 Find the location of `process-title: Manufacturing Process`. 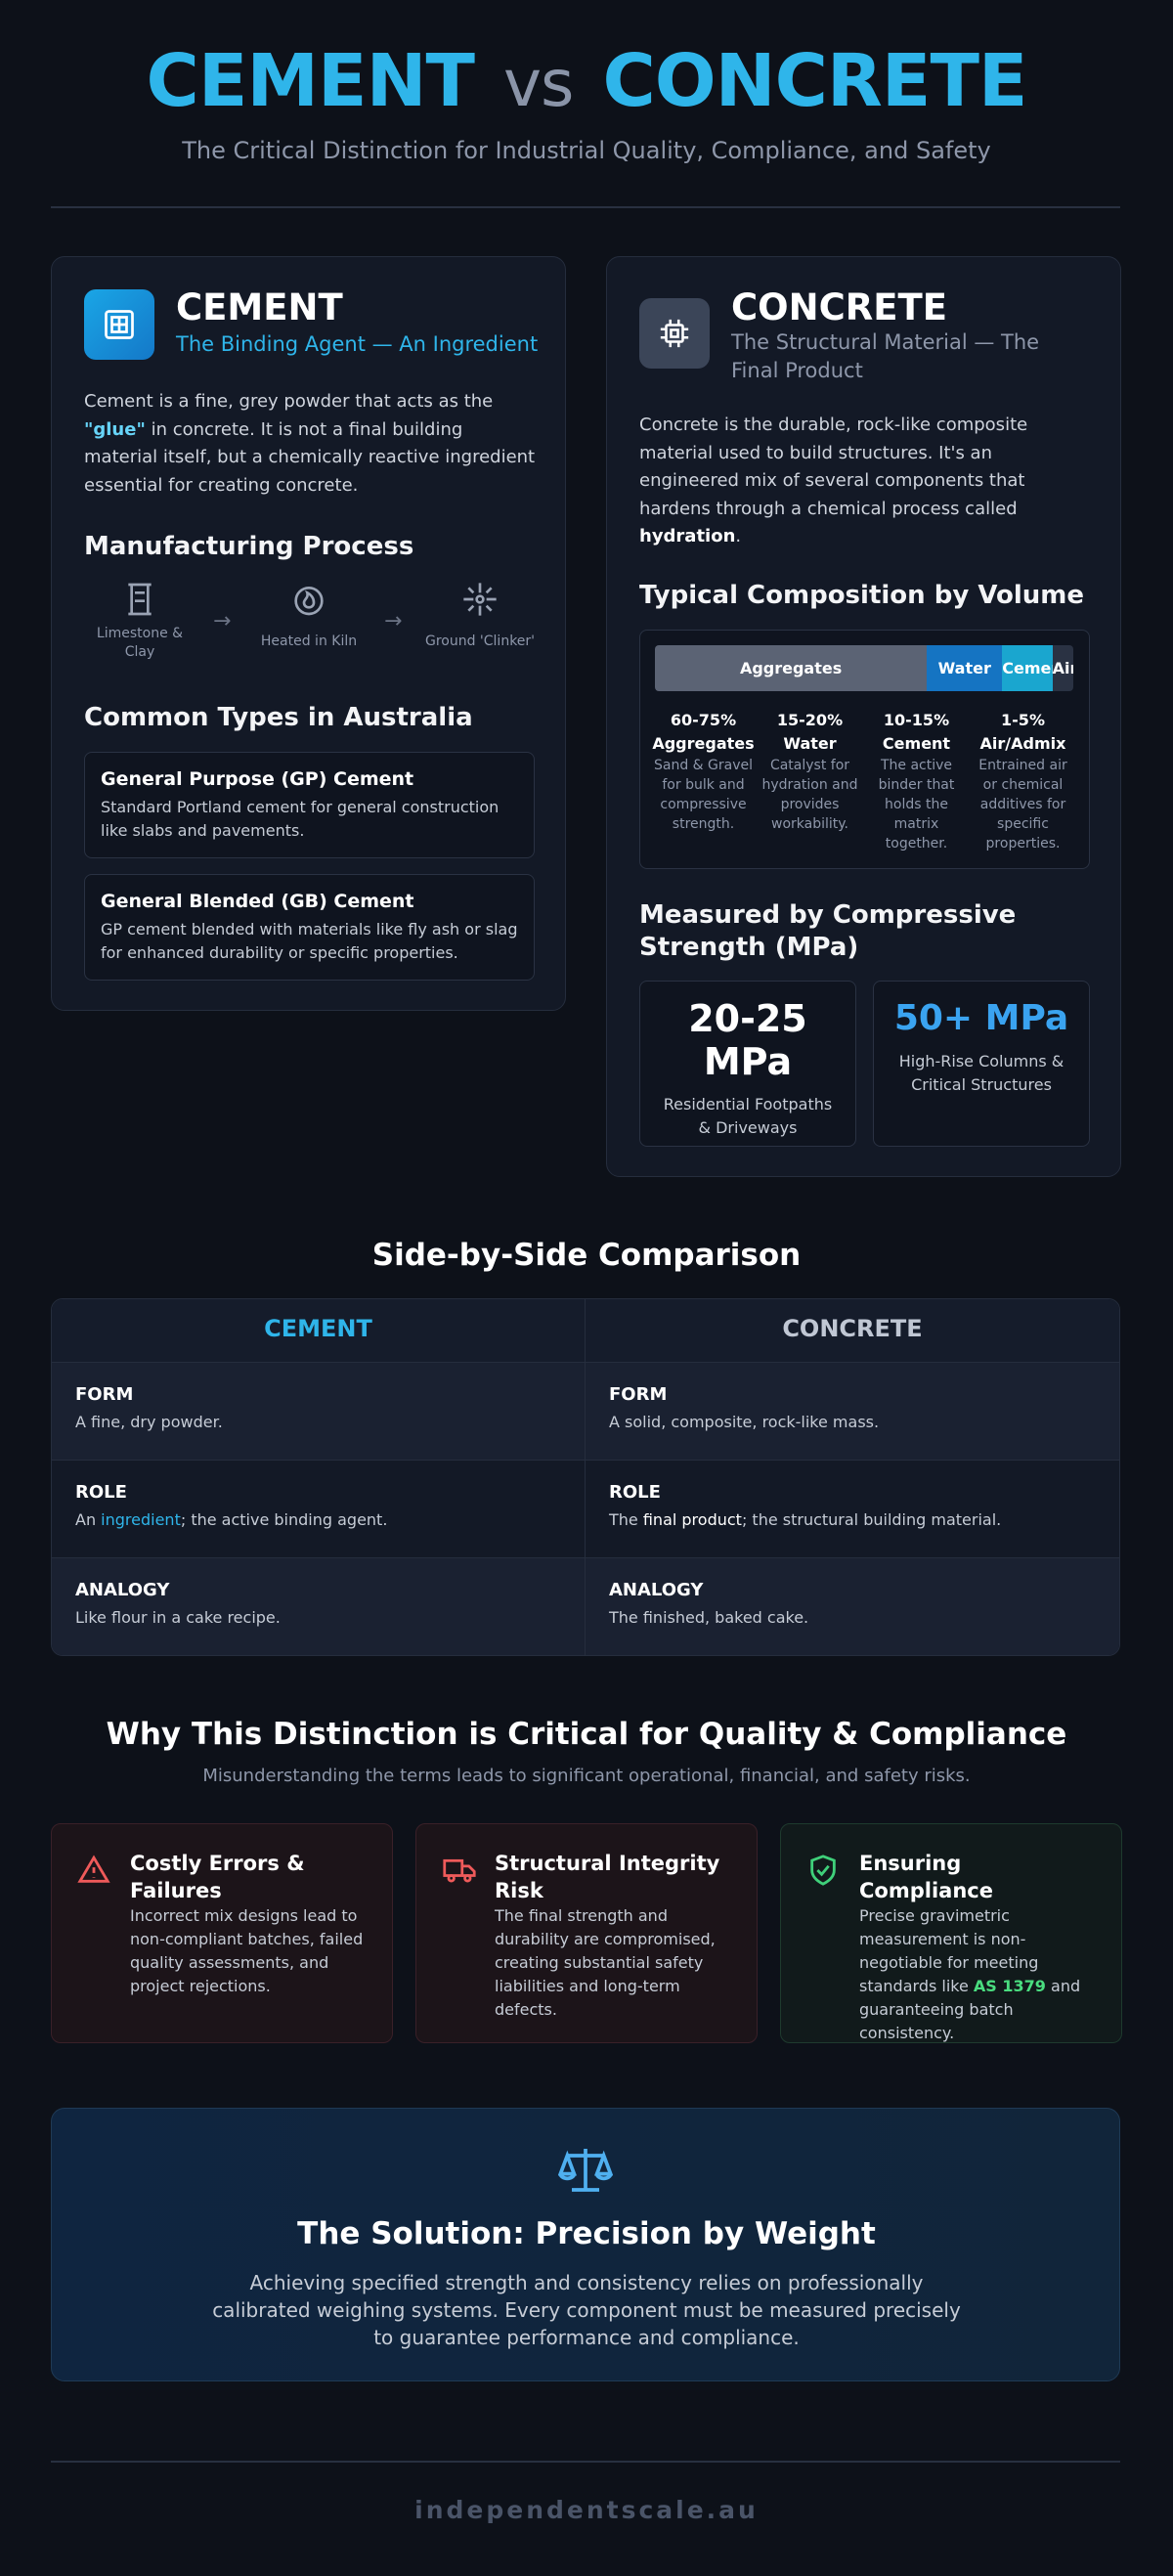

process-title: Manufacturing Process is located at coordinates (249, 546).